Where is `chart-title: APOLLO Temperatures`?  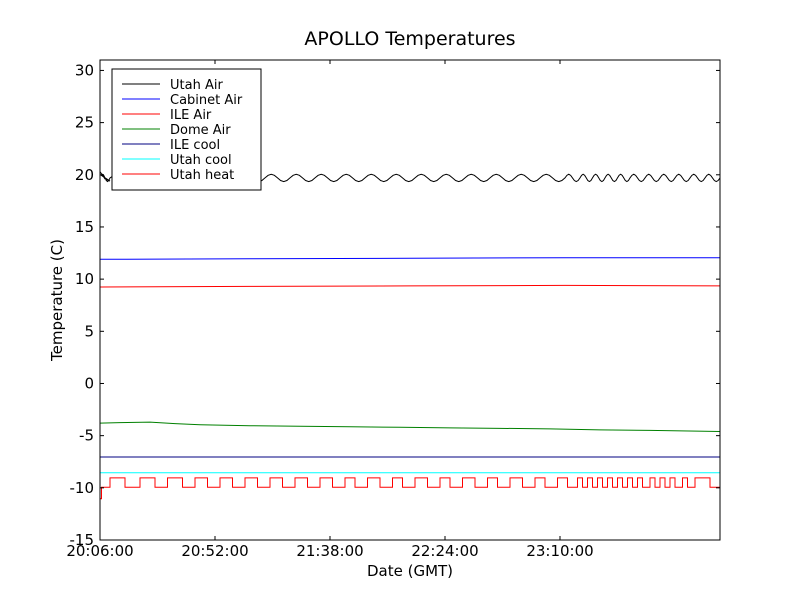 chart-title: APOLLO Temperatures is located at coordinates (409, 39).